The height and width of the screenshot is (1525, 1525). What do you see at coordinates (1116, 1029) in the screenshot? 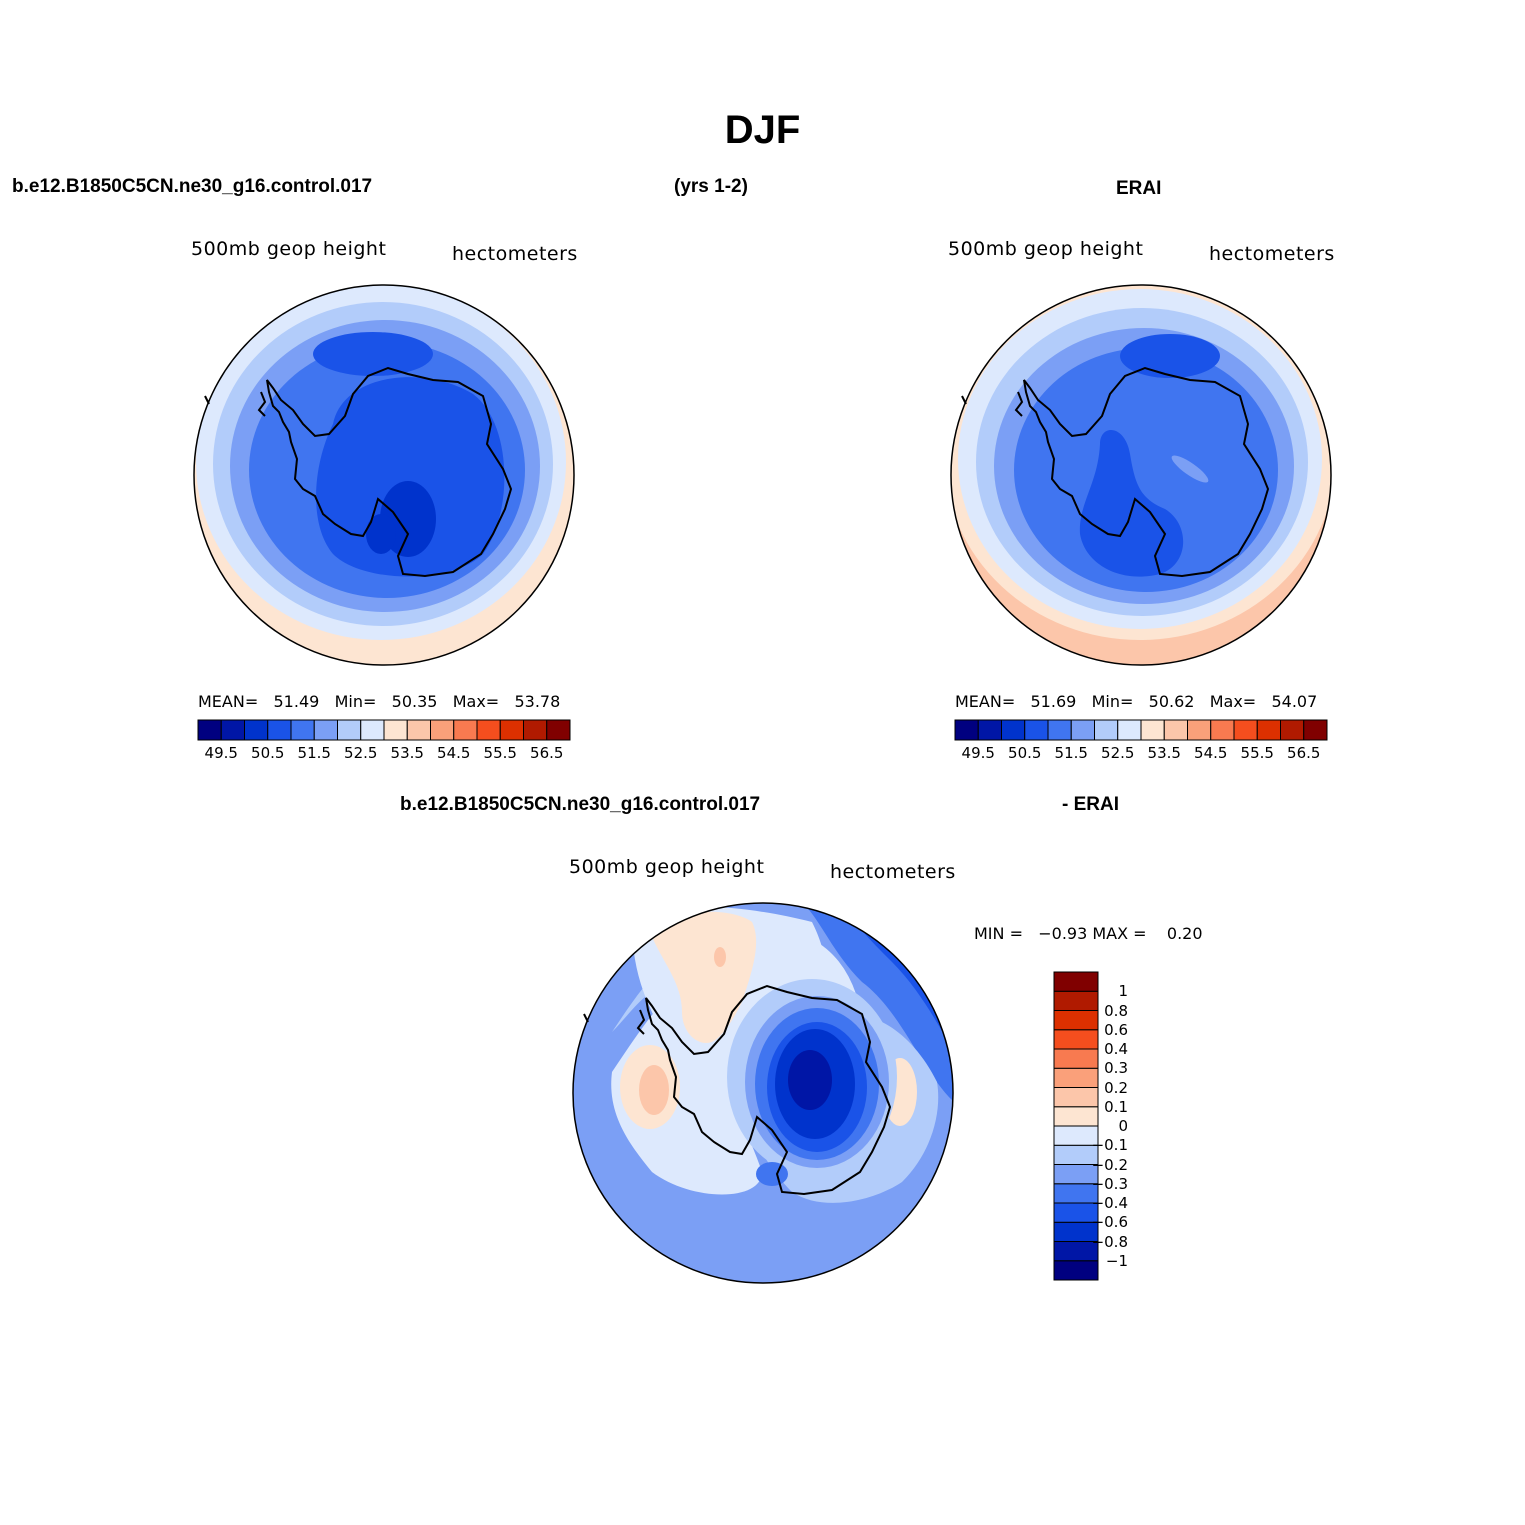
I see `colorbar-tick-label: 0.6` at bounding box center [1116, 1029].